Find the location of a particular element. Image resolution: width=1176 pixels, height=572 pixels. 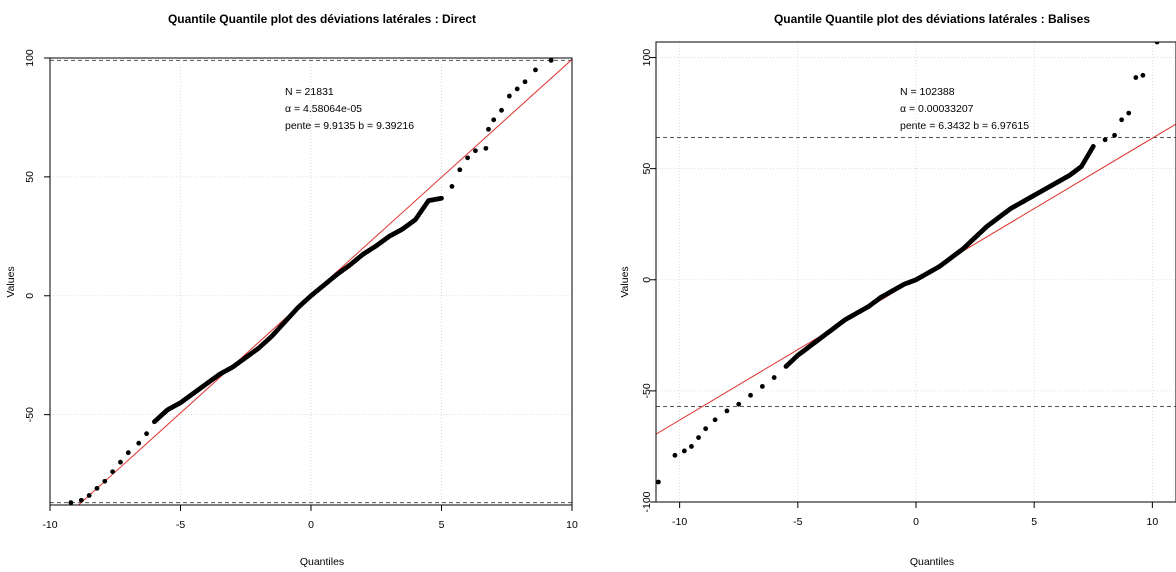

stats-annotation: pente = 6.3432 b = 6.97615 is located at coordinates (964, 126).